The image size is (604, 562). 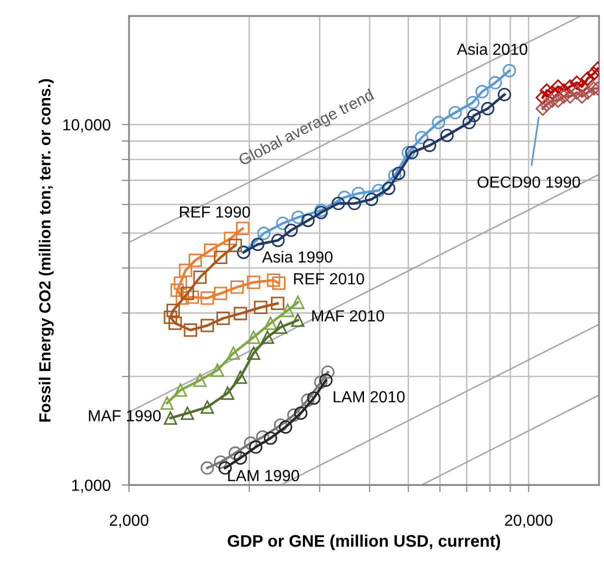 I want to click on annotation: LAM 2010, so click(x=369, y=396).